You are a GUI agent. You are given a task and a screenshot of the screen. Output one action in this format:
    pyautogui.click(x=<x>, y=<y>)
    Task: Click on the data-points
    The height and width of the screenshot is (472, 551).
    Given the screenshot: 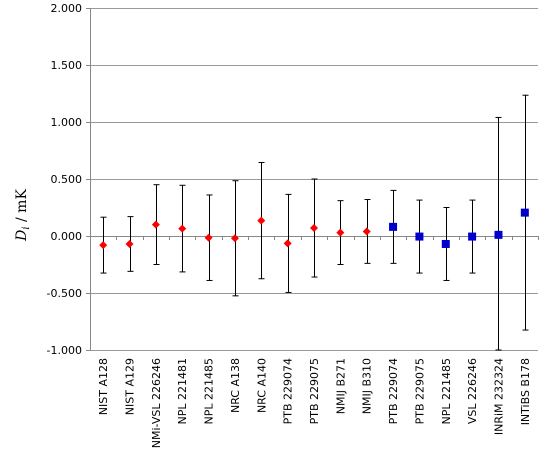 What is the action you would take?
    pyautogui.click(x=314, y=229)
    